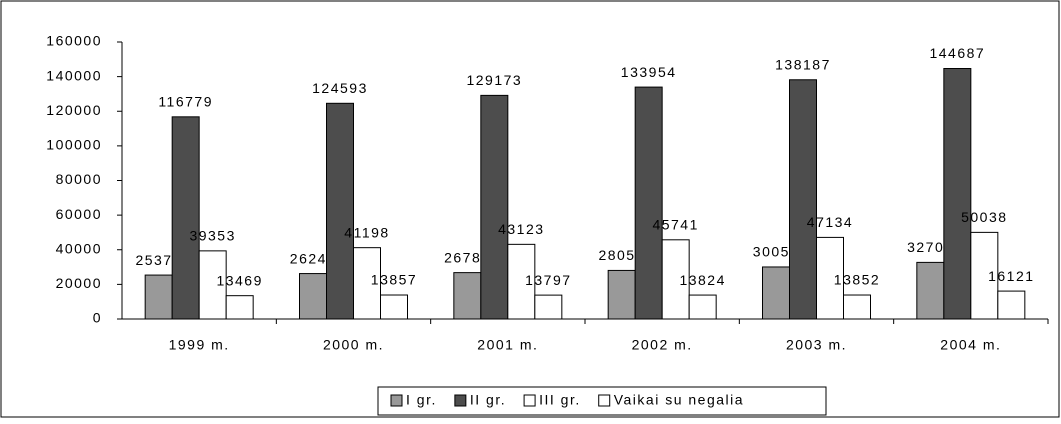 The height and width of the screenshot is (424, 1061). What do you see at coordinates (930, 247) in the screenshot?
I see `data-label: 32702` at bounding box center [930, 247].